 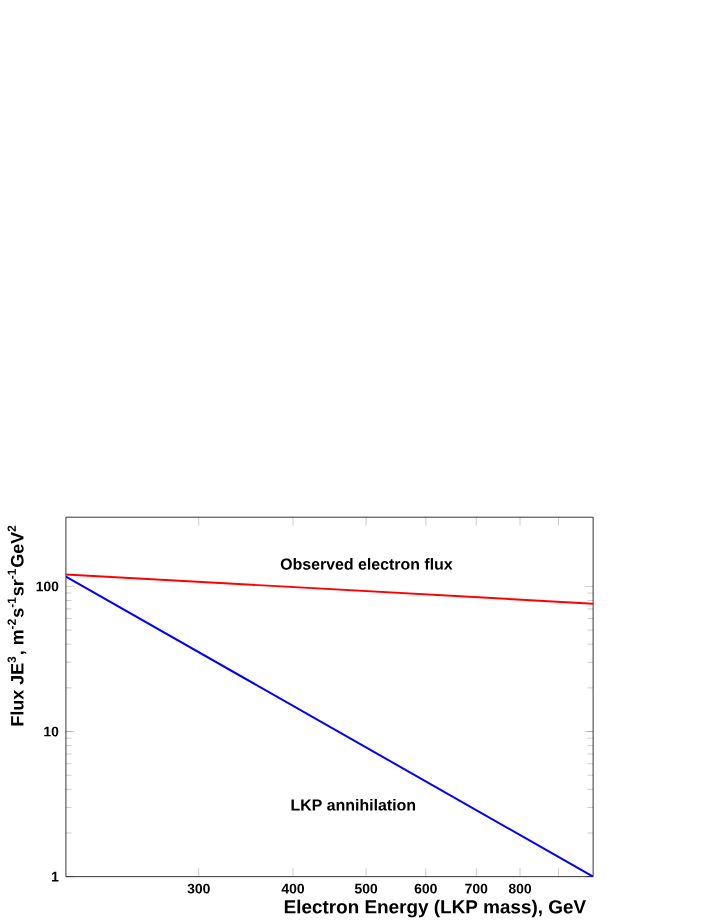 What do you see at coordinates (16, 625) in the screenshot?
I see `text: Flux JE$^{3}$, m$^{-2}$s$^{-1}$sr$^{-1}$GeV$^{2}$` at bounding box center [16, 625].